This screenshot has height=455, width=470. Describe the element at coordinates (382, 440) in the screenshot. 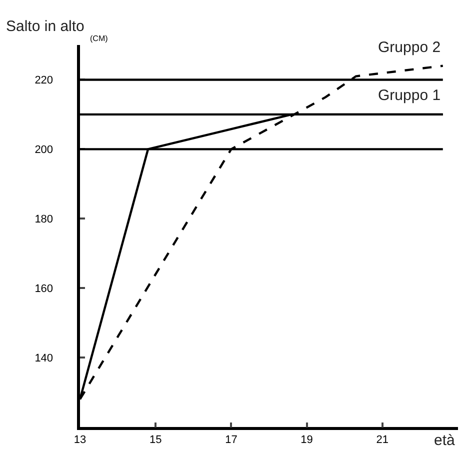

I see `x-tick-label: 21` at that location.